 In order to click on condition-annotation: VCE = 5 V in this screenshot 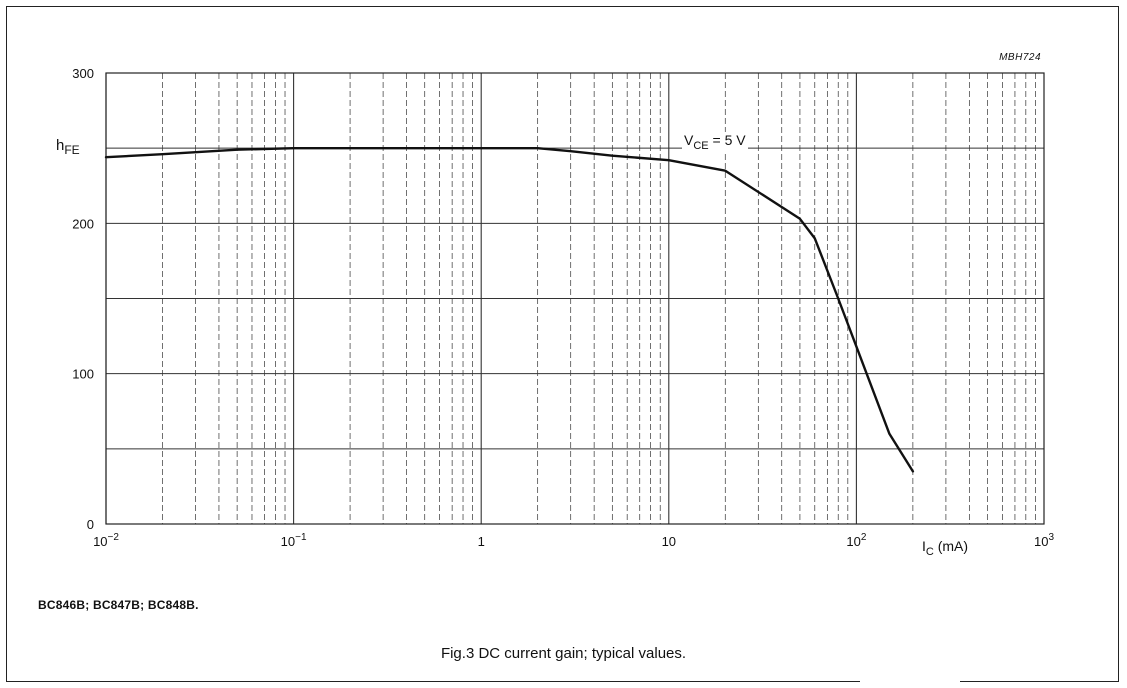, I will do `click(715, 142)`.